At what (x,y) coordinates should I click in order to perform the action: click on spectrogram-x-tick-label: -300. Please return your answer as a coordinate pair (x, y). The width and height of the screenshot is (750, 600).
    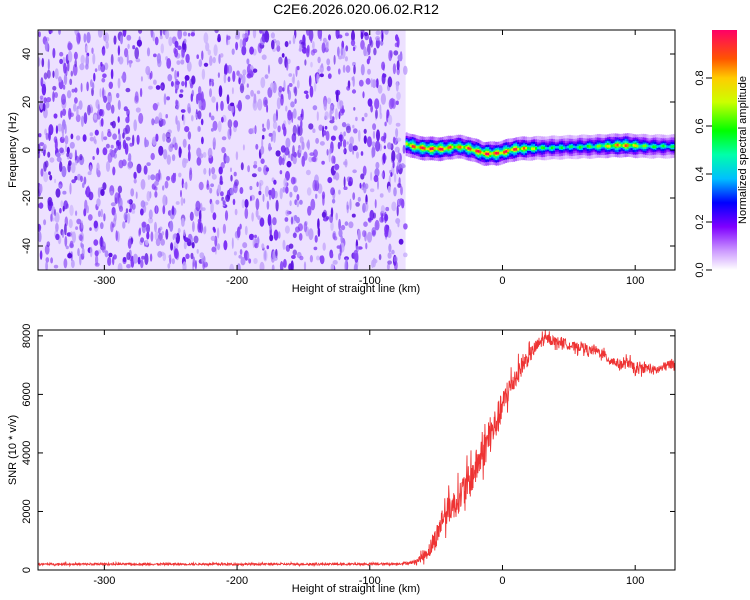
    Looking at the image, I should click on (104, 281).